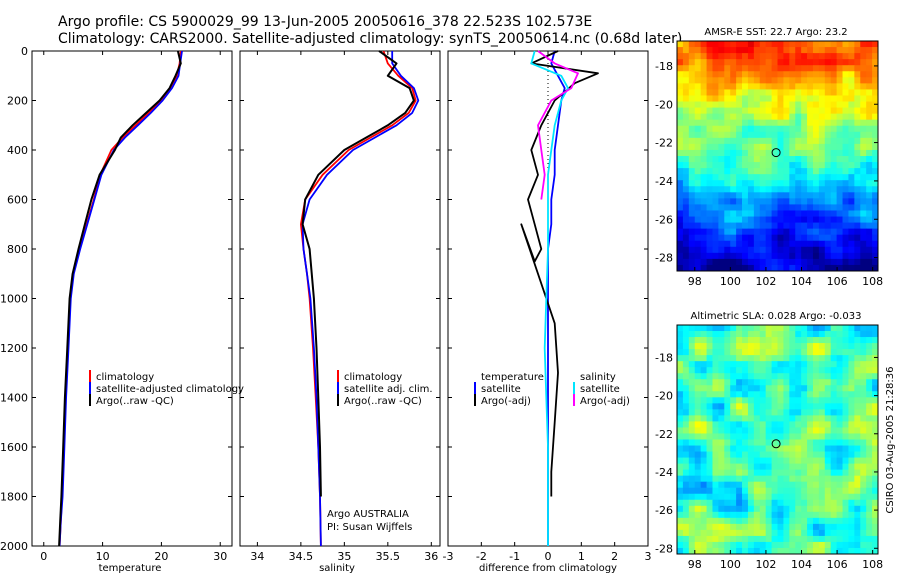  I want to click on legend-label-climatology: climatology, so click(373, 377).